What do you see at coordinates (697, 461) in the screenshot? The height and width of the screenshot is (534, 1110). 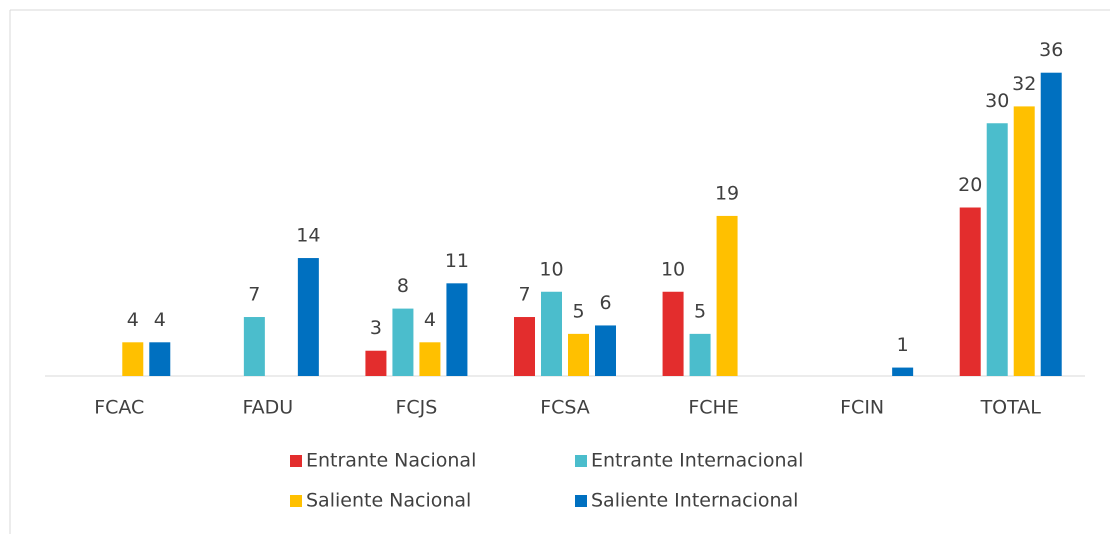 I see `legend-label: Entrante Internacional` at bounding box center [697, 461].